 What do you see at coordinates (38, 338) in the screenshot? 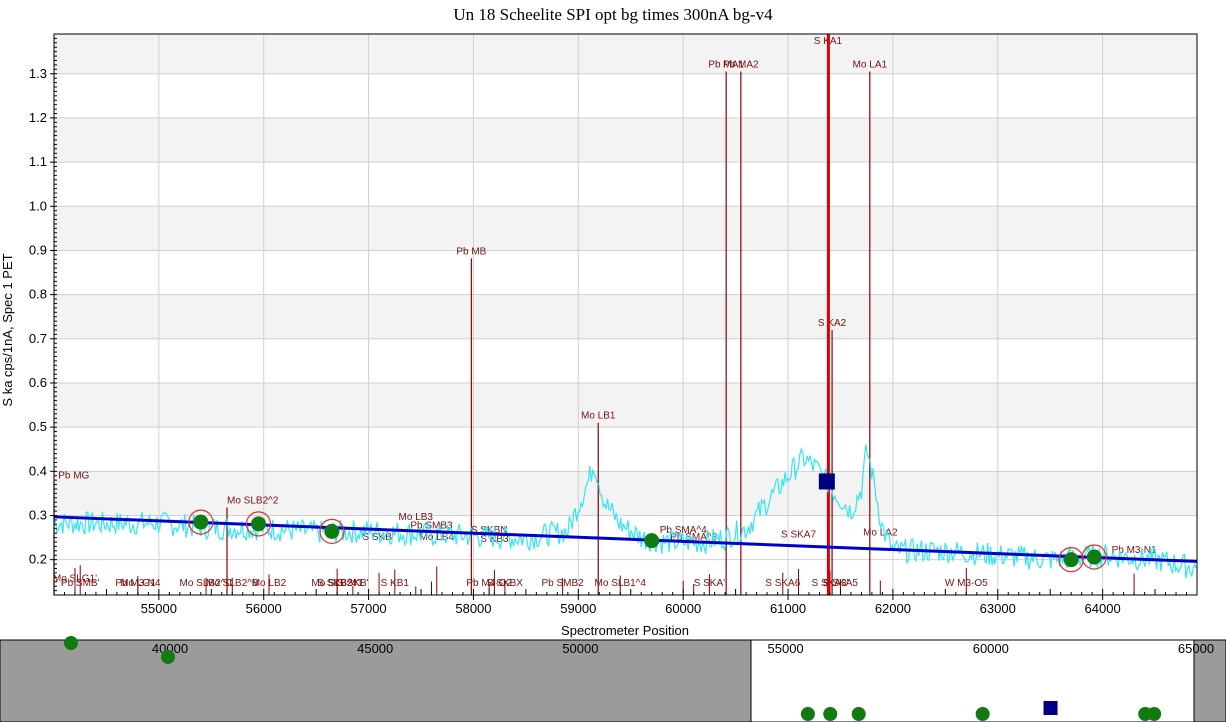
I see `y-tick-label: 0.7` at bounding box center [38, 338].